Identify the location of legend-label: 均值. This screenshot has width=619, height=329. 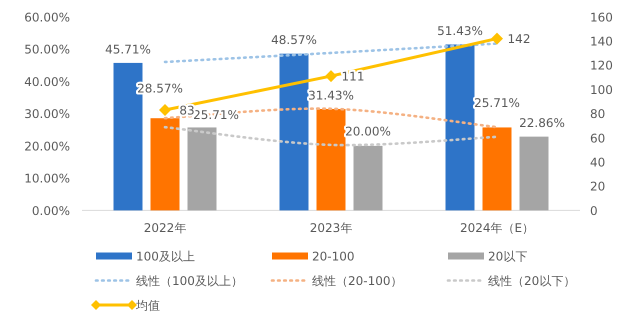
(147, 305).